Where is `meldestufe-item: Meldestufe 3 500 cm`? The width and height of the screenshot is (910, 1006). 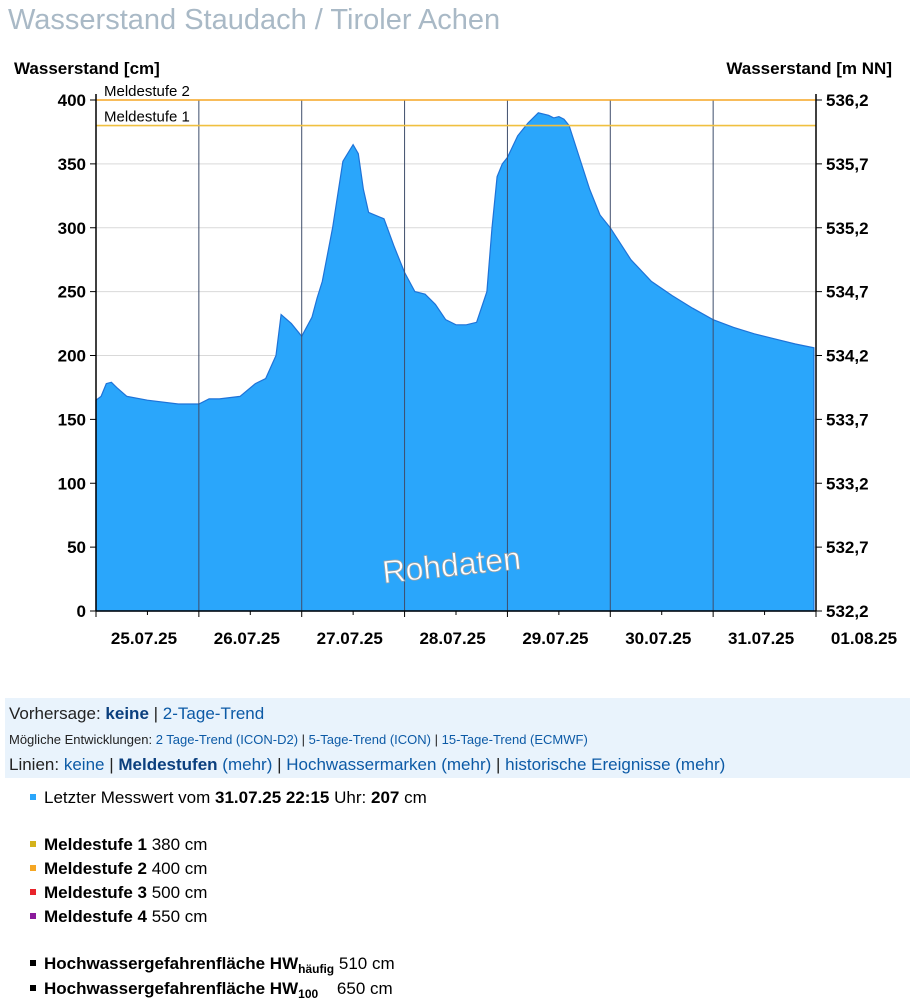 meldestufe-item: Meldestufe 3 500 cm is located at coordinates (118, 893).